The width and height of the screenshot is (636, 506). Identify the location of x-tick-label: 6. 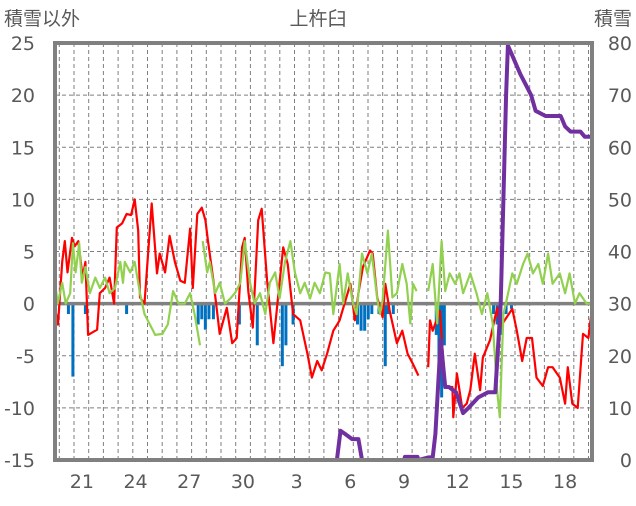
(350, 482).